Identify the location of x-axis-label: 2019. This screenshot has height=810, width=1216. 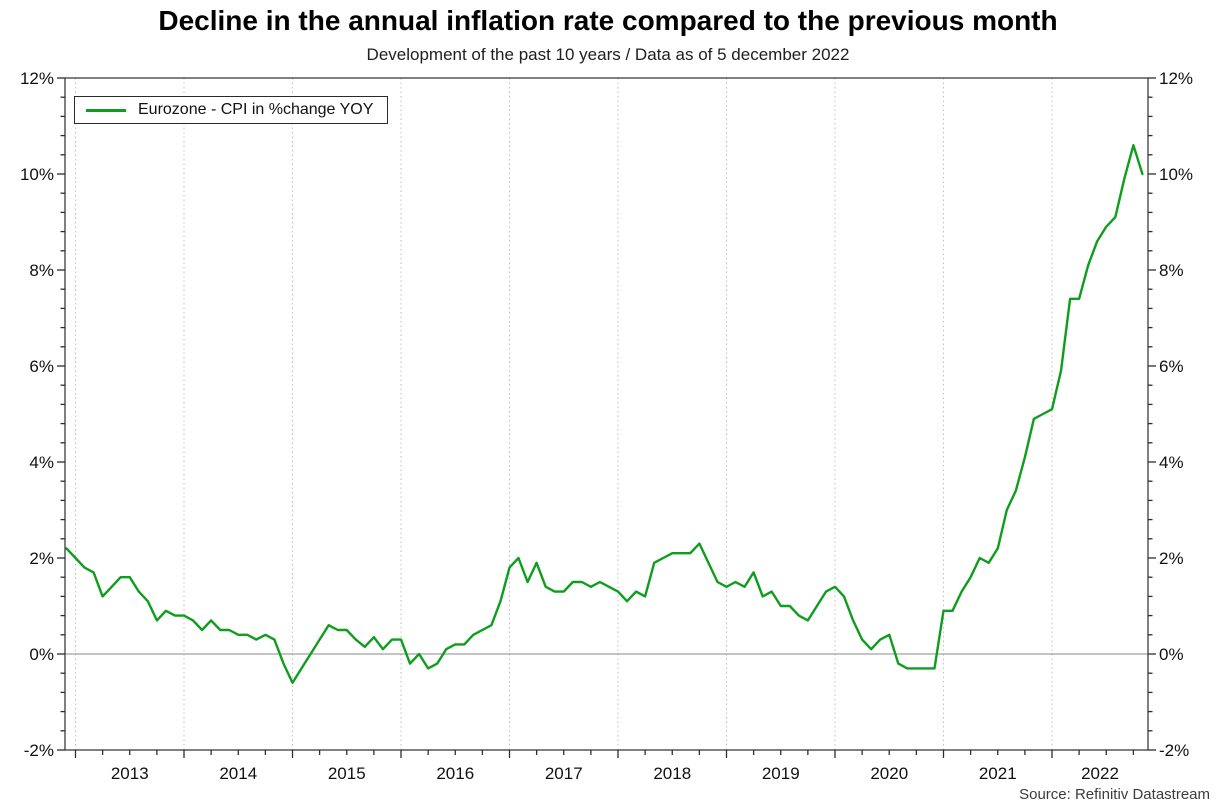
(781, 773).